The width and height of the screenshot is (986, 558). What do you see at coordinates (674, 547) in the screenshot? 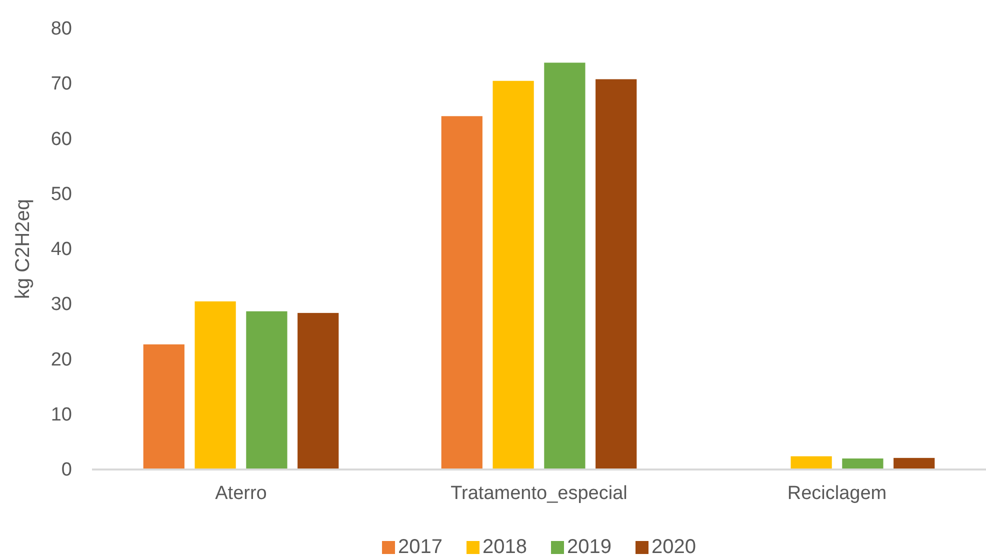
I see `legend-label: 2020` at bounding box center [674, 547].